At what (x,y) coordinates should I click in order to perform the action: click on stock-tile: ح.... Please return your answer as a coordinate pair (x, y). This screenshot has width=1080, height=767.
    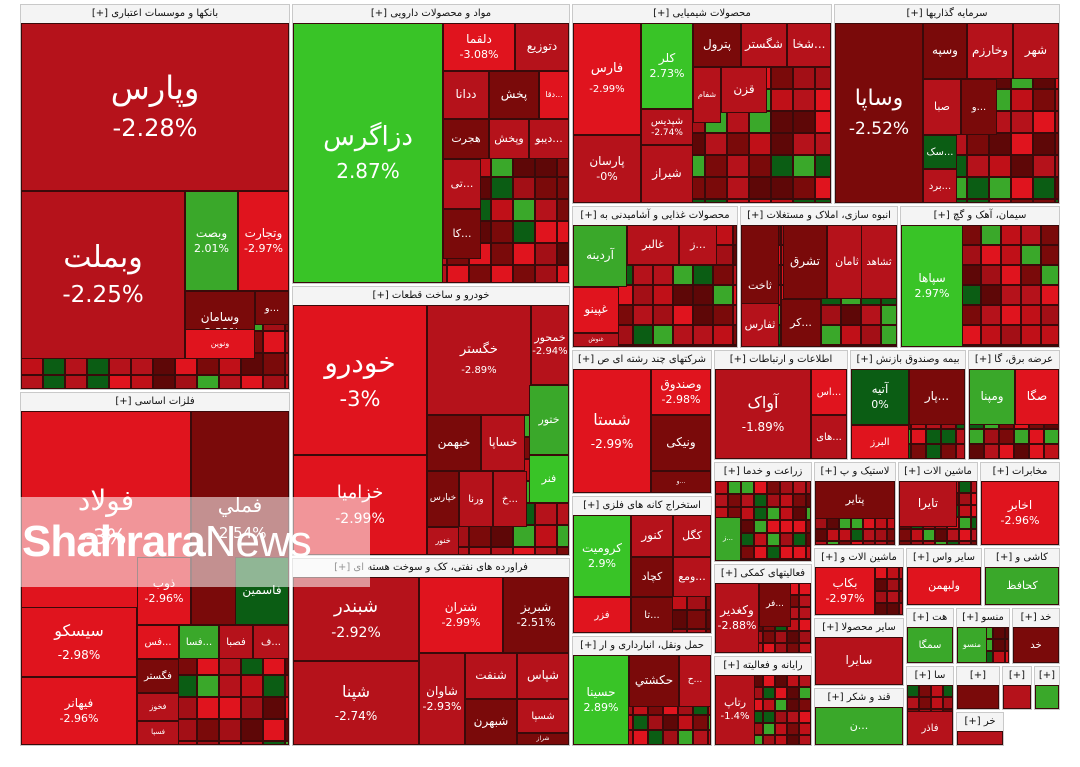
    Looking at the image, I should click on (695, 681).